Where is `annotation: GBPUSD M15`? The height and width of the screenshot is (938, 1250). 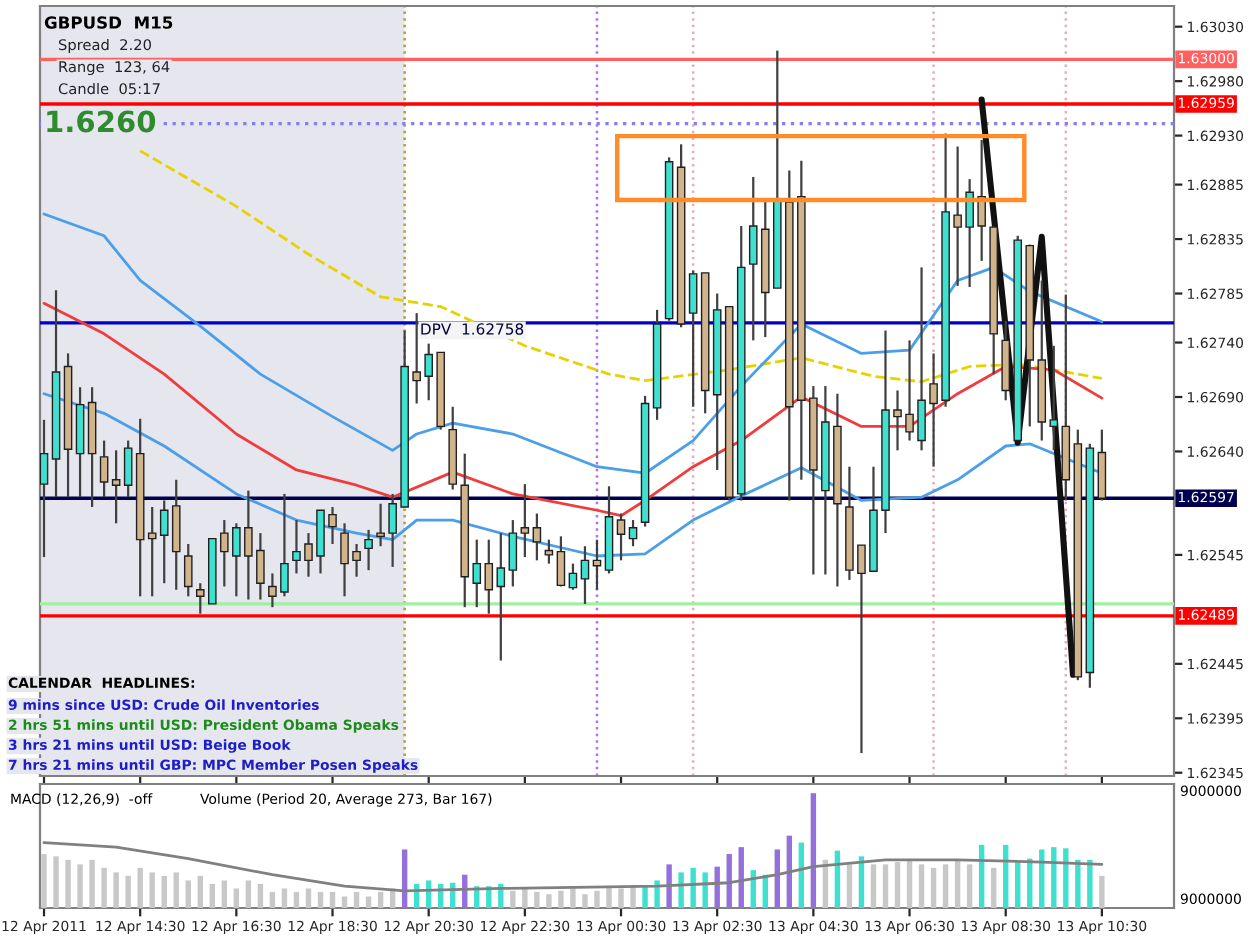 annotation: GBPUSD M15 is located at coordinates (108, 22).